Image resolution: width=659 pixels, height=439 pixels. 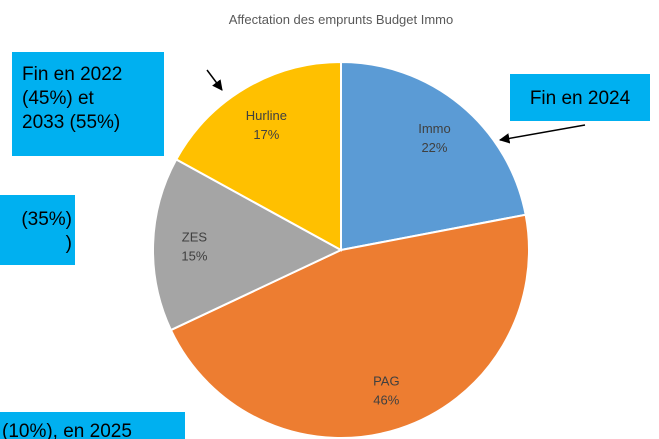 What do you see at coordinates (195, 236) in the screenshot?
I see `slice-name: ZES` at bounding box center [195, 236].